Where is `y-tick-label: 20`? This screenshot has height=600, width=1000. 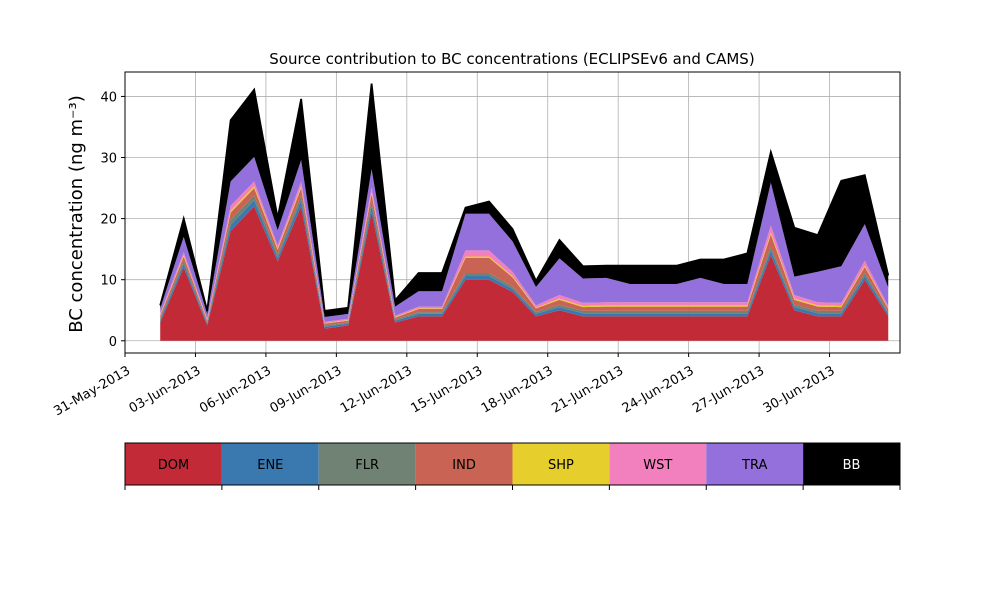
y-tick-label: 20 is located at coordinates (108, 220).